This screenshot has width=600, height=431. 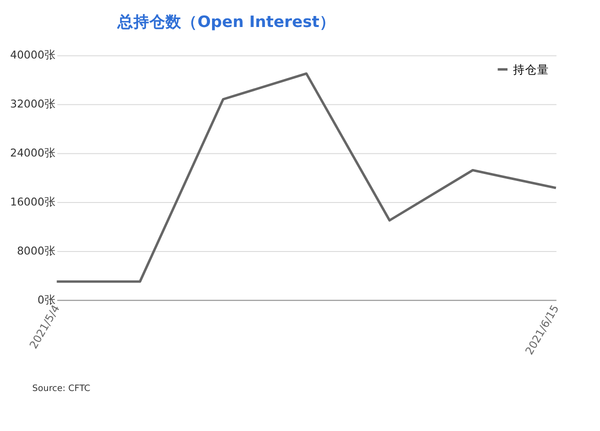 I want to click on y-tick-label: 24000张, so click(x=33, y=153).